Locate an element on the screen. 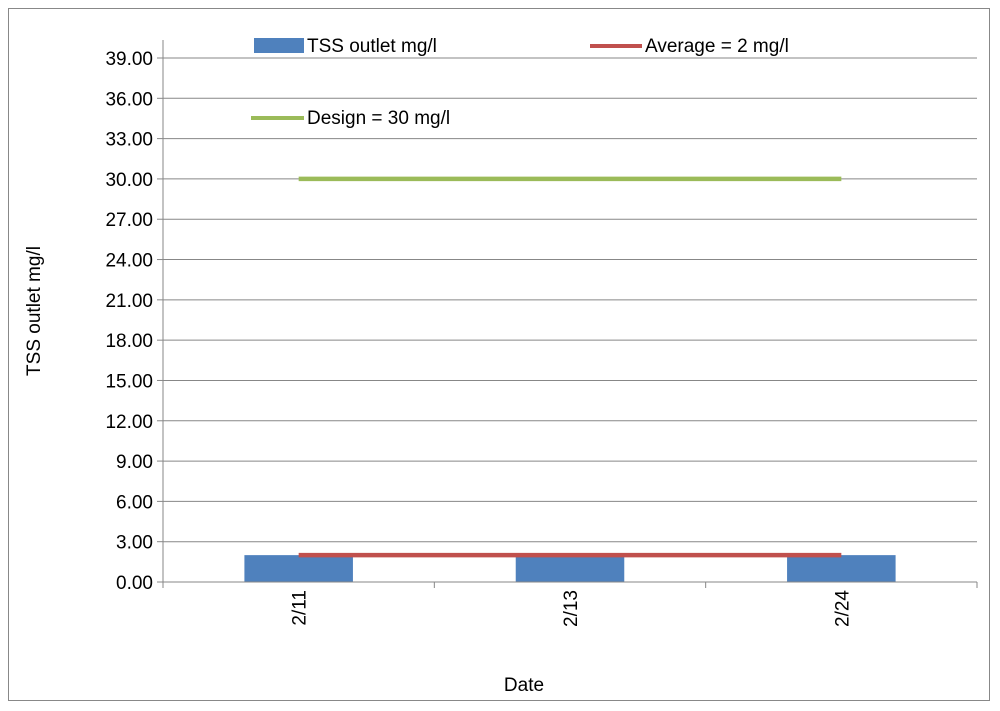 This screenshot has width=1000, height=711. legend-label-design: Design = 30 mg/l is located at coordinates (378, 118).